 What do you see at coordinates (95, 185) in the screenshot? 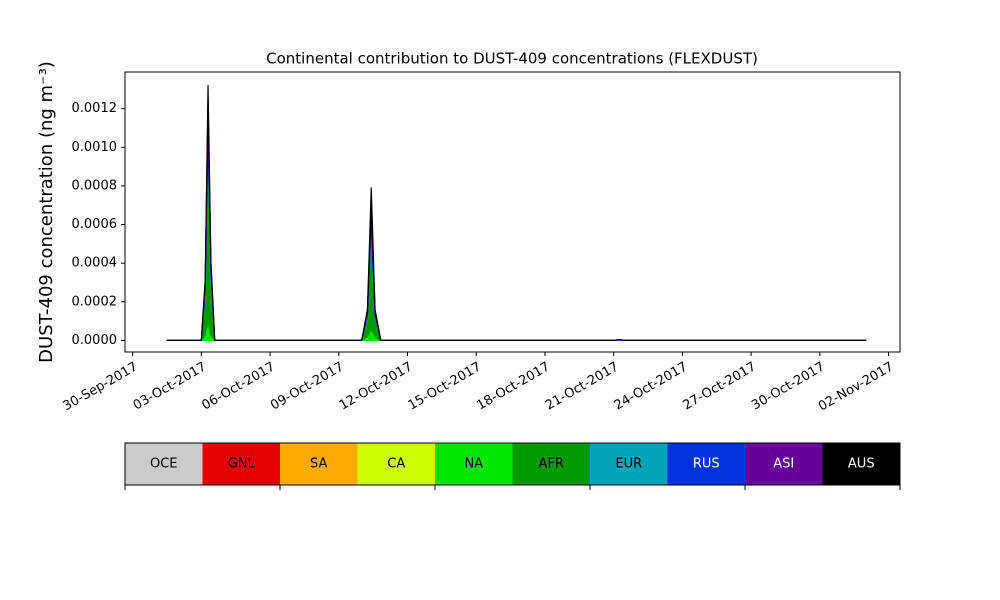
I see `y-tick-label: 0.0008` at bounding box center [95, 185].